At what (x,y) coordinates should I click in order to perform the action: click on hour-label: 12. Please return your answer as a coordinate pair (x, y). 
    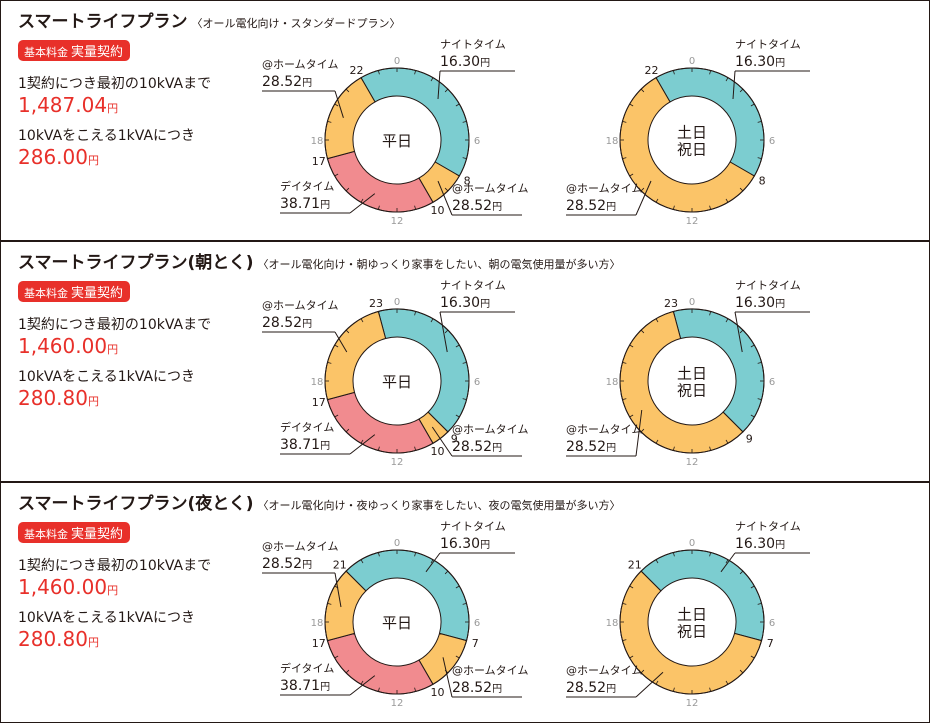
    Looking at the image, I should click on (692, 221).